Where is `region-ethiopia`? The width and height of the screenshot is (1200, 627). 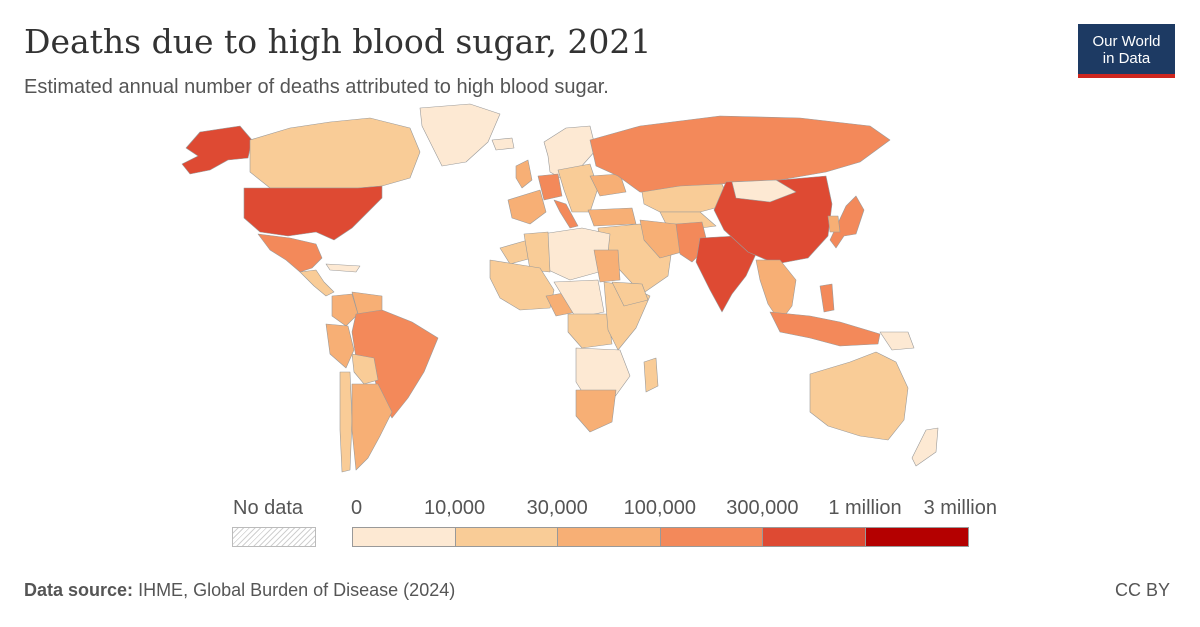
region-ethiopia is located at coordinates (630, 294).